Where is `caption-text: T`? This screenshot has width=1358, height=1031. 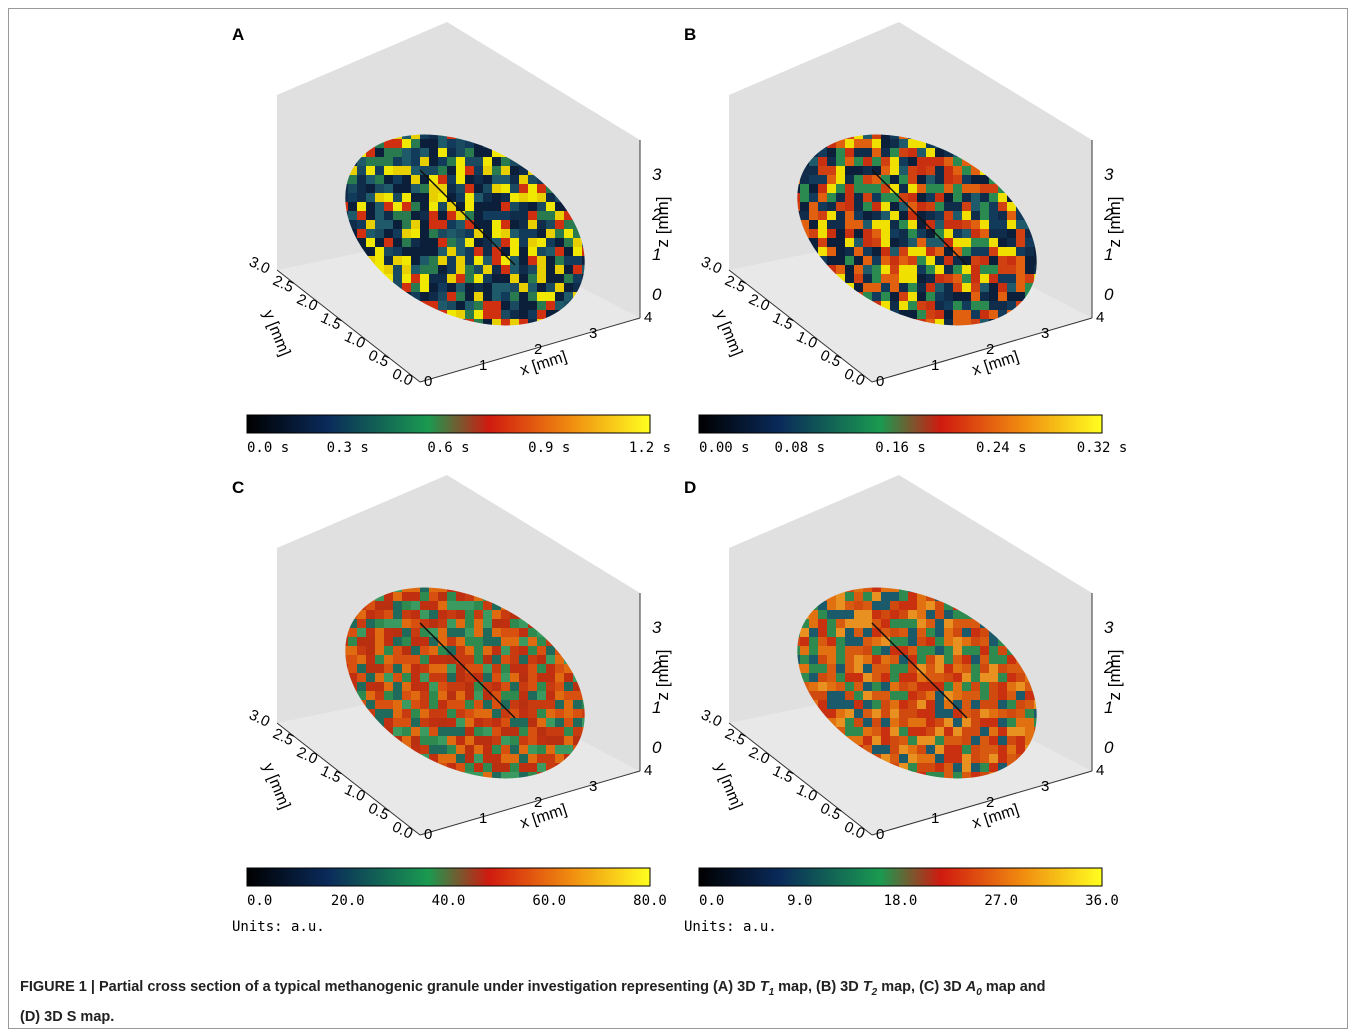 caption-text: T is located at coordinates (764, 987).